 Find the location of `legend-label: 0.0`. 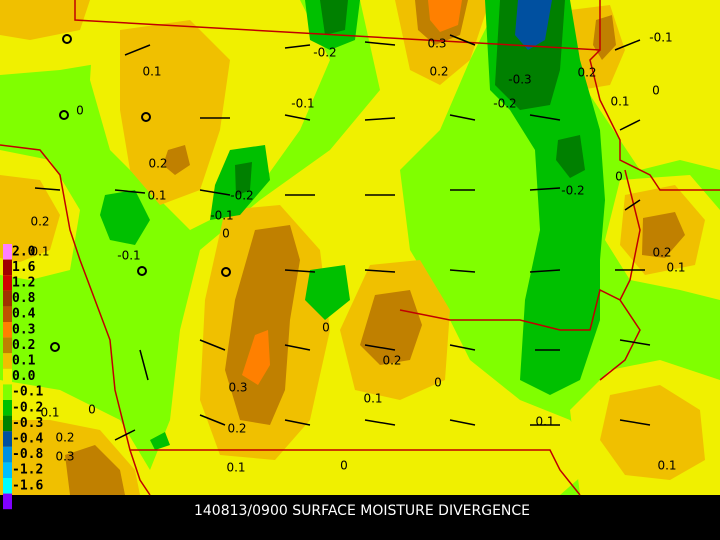

legend-label: 0.0 is located at coordinates (24, 376).